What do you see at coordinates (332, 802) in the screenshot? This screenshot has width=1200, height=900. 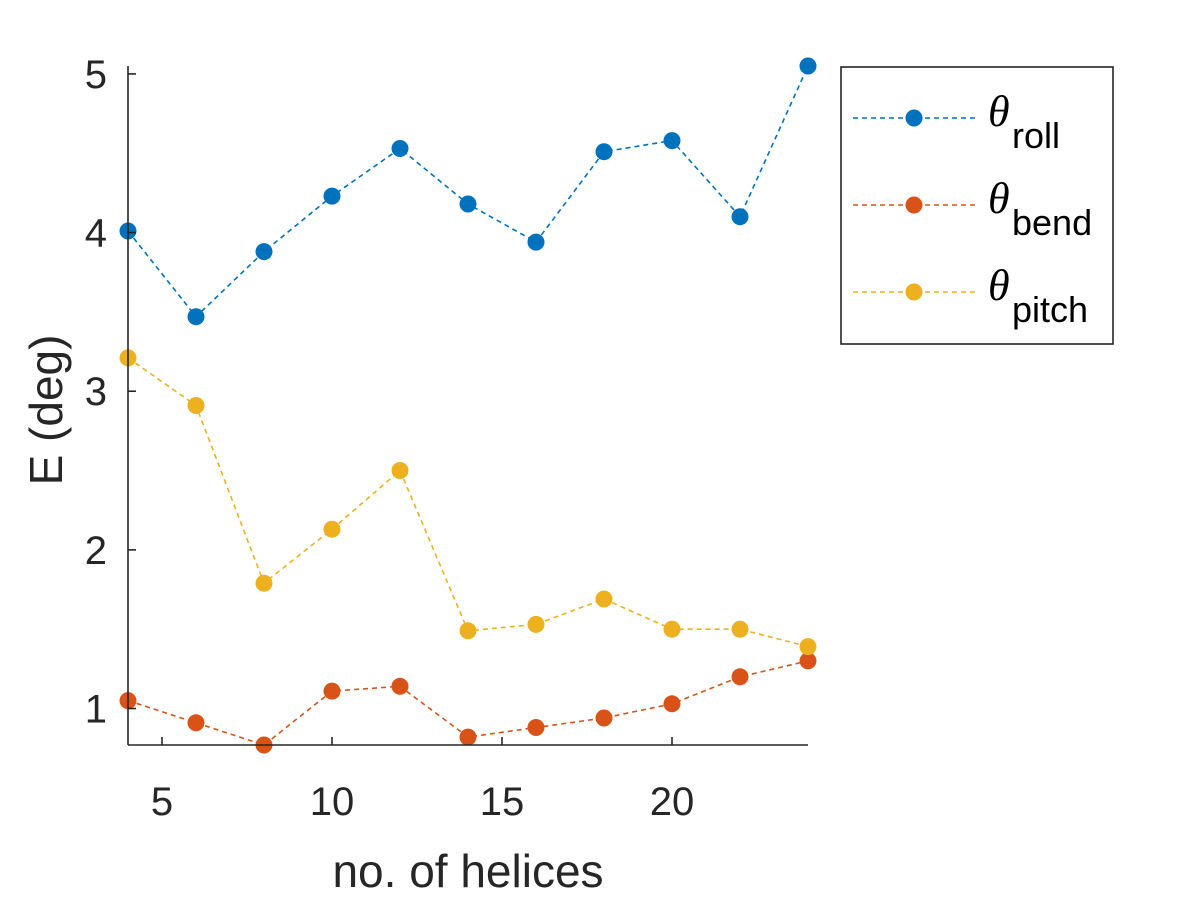 I see `x-tick-label-10: 10` at bounding box center [332, 802].